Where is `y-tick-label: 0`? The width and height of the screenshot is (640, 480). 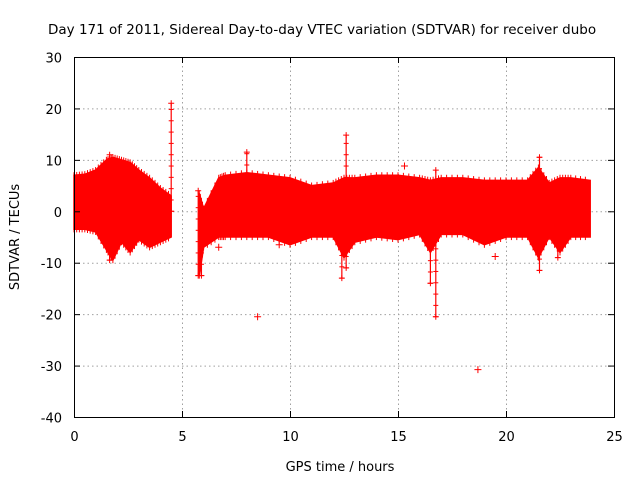
y-tick-label: 0 is located at coordinates (58, 213).